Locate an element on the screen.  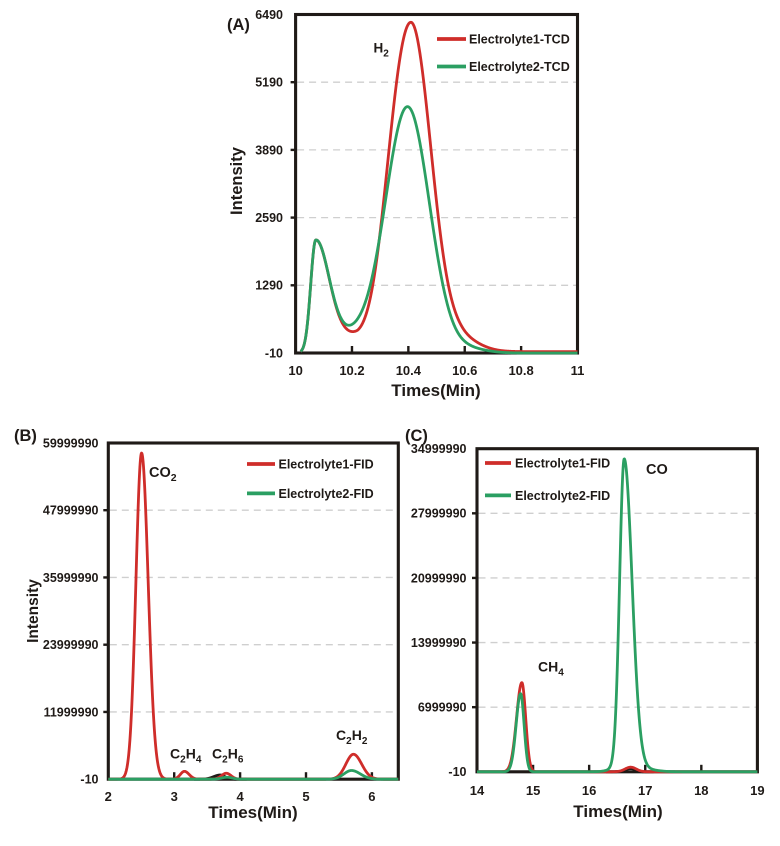
svg-text: 1290 is located at coordinates (269, 286).